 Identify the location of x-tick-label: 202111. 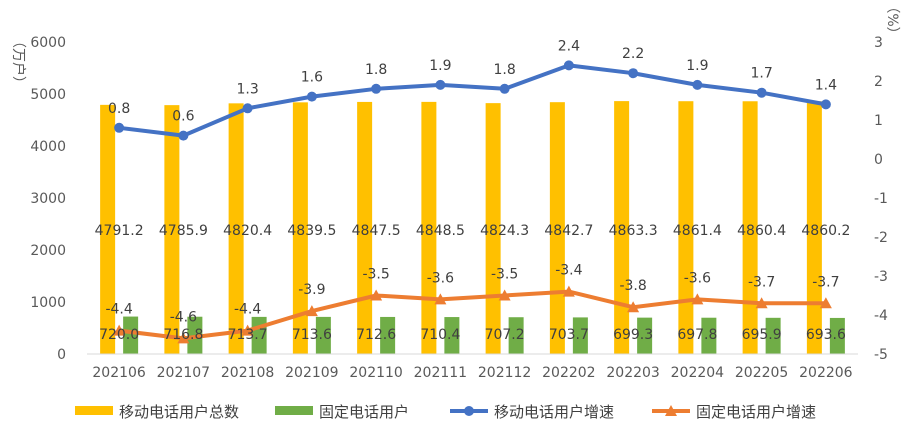
(440, 373).